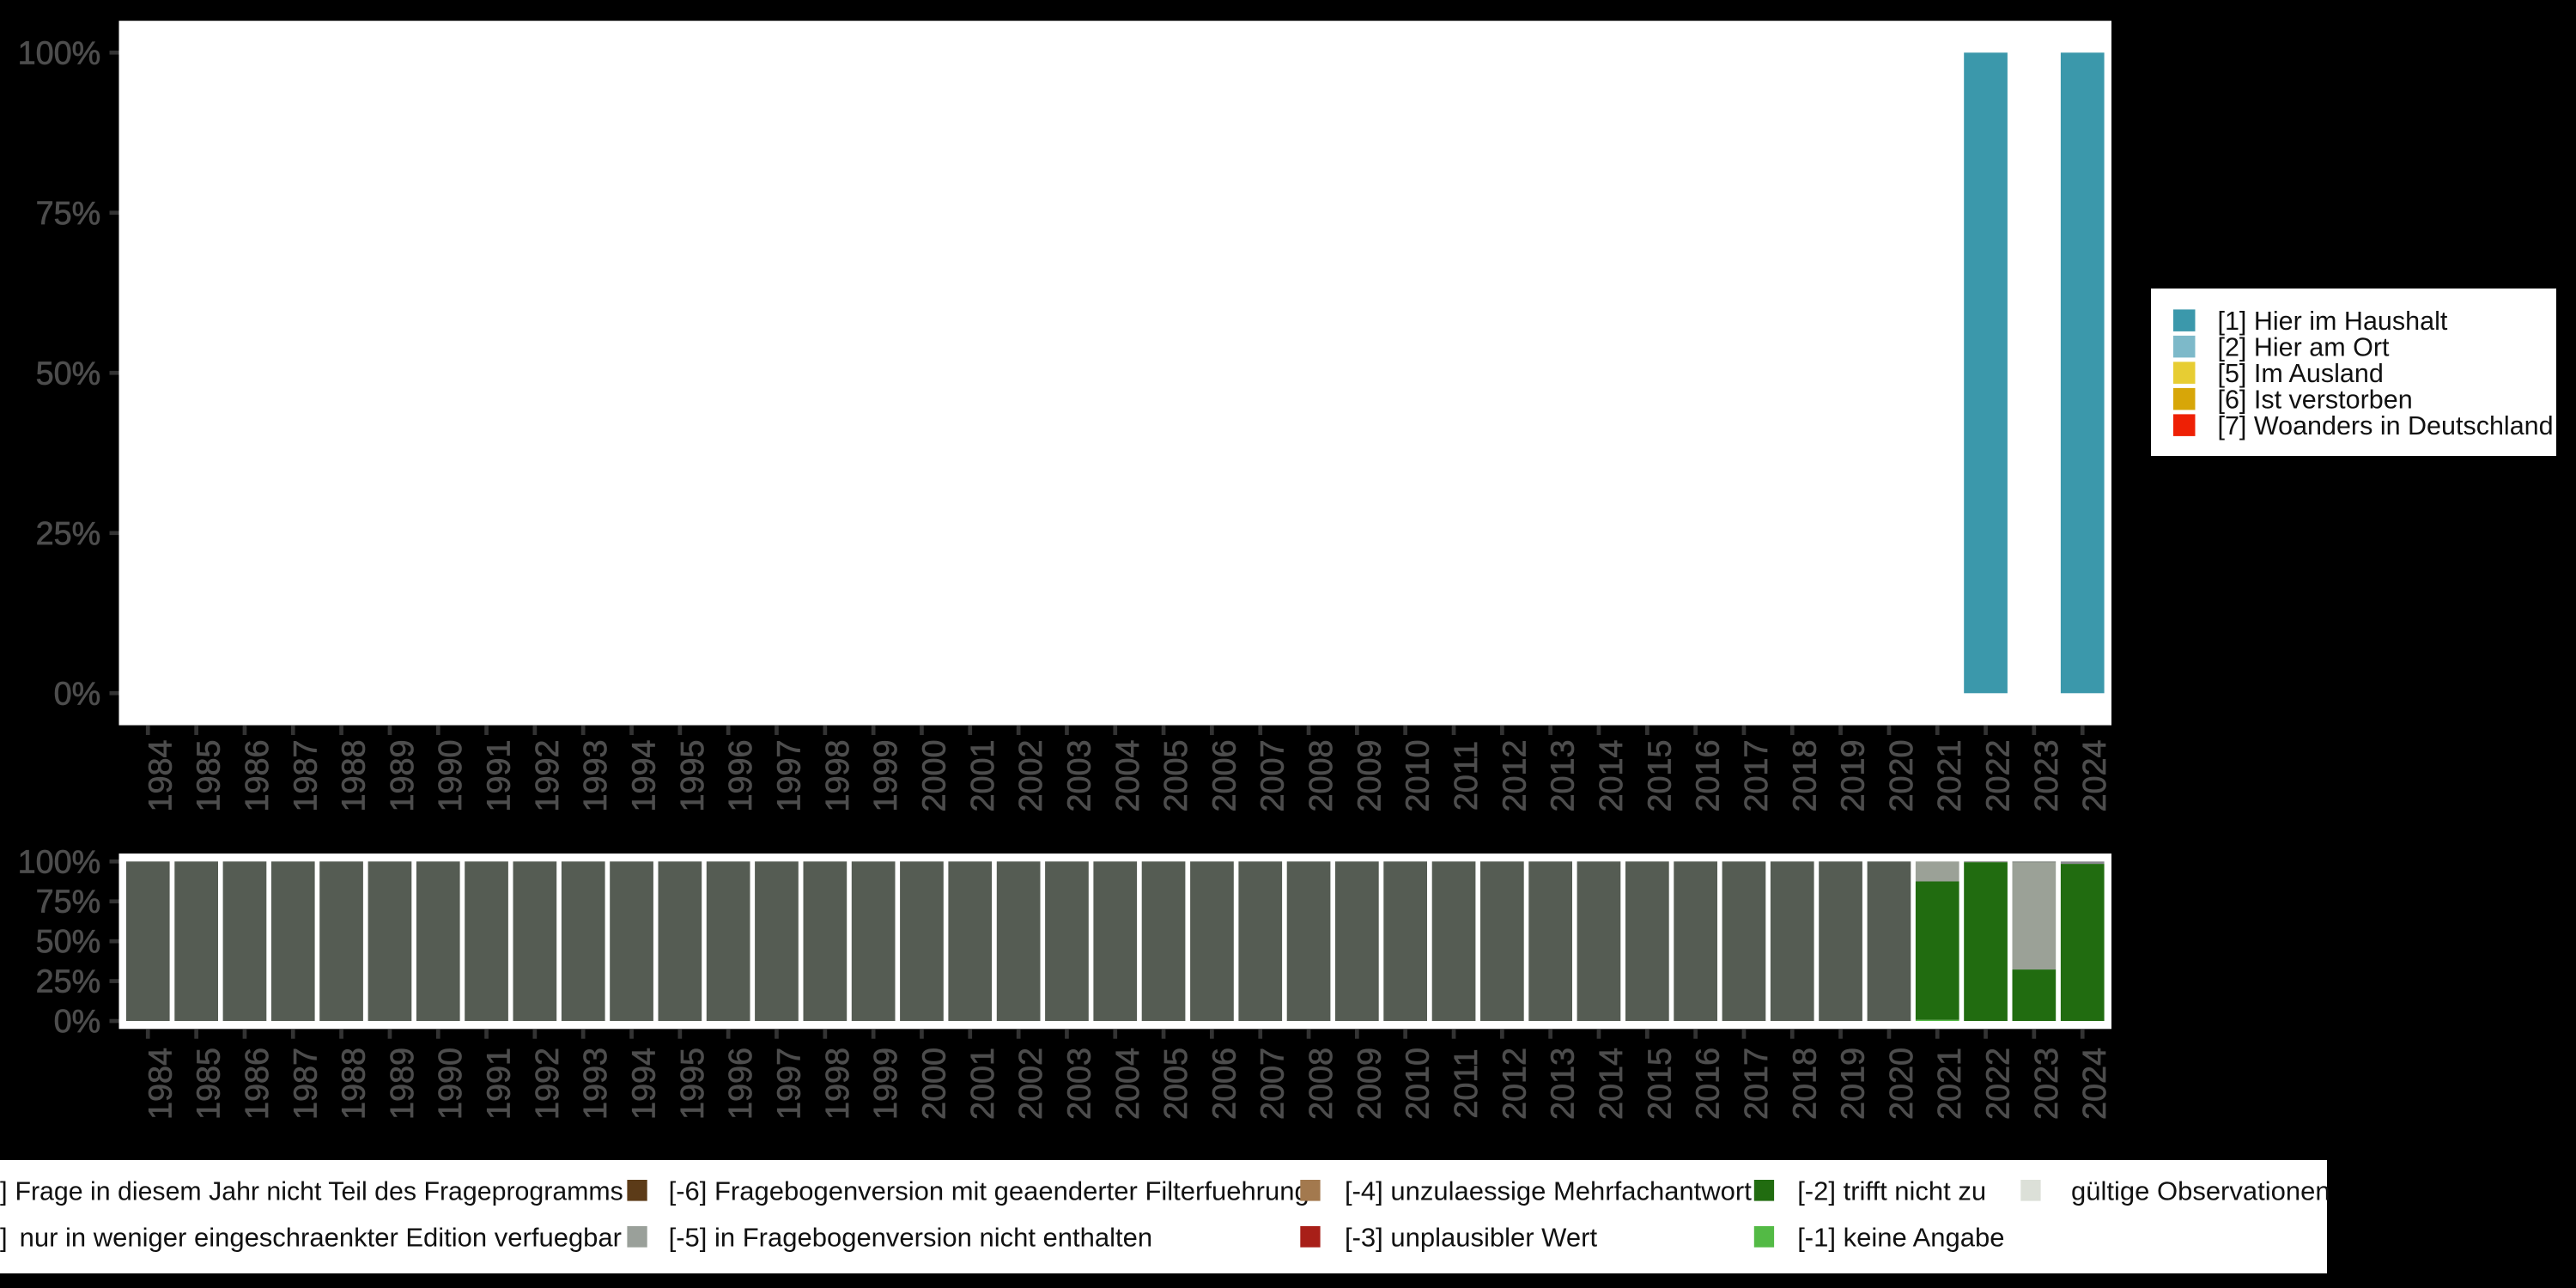  I want to click on svg-text: 1989, so click(403, 1084).